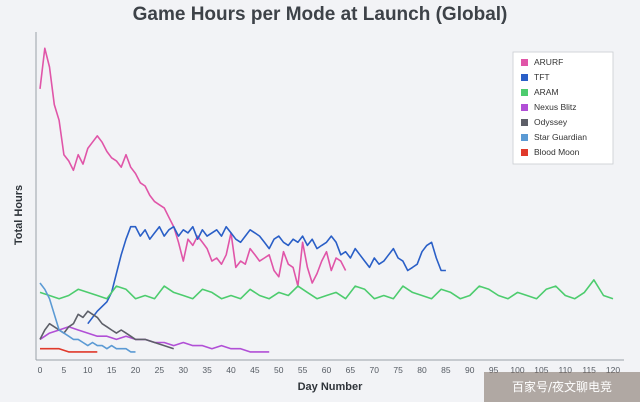  Describe the element at coordinates (351, 370) in the screenshot. I see `x-tick-label: 65` at that location.